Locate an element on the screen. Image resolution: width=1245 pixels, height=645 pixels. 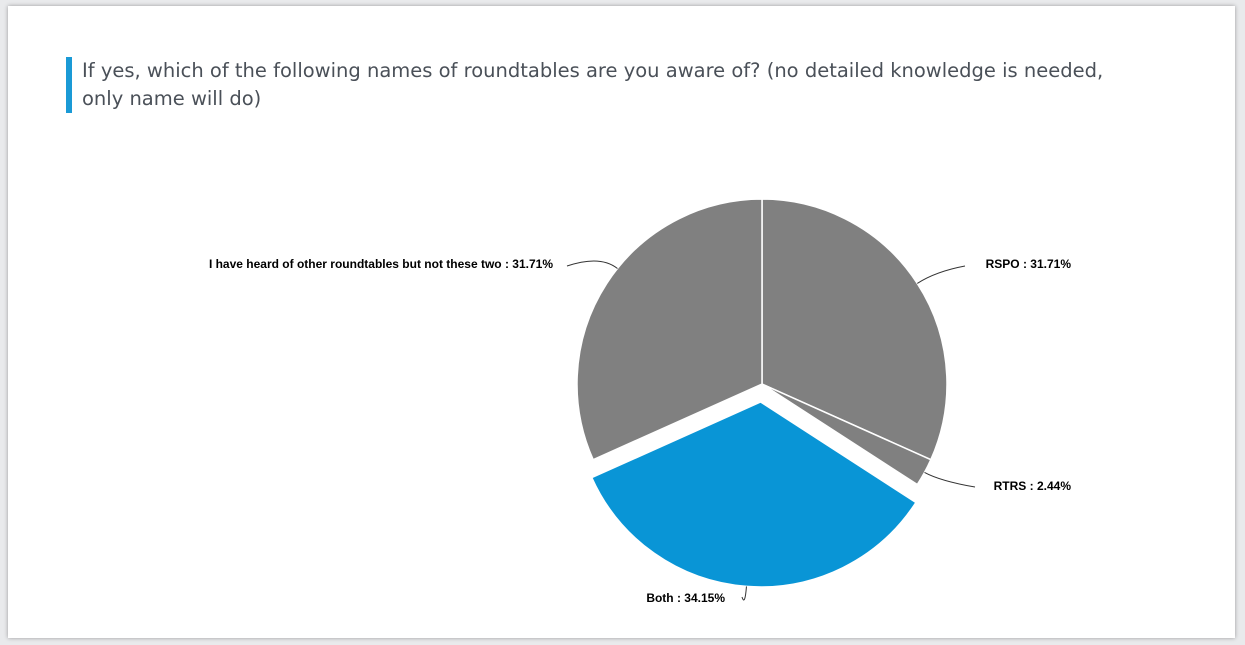
slice-label: RTRS : 2.44% is located at coordinates (1033, 486).